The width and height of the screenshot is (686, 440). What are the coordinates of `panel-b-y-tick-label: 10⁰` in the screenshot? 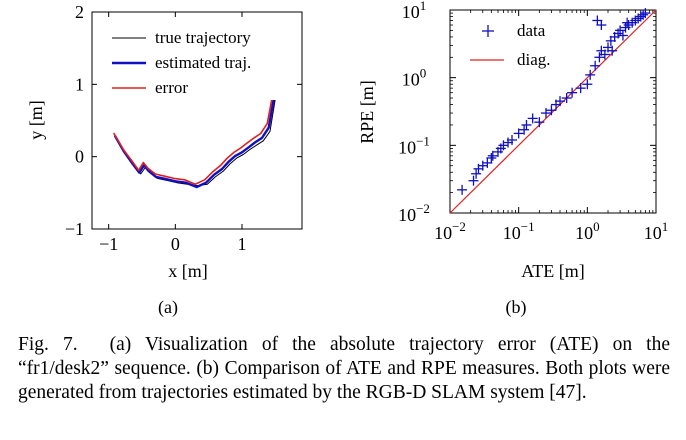 It's located at (414, 78).